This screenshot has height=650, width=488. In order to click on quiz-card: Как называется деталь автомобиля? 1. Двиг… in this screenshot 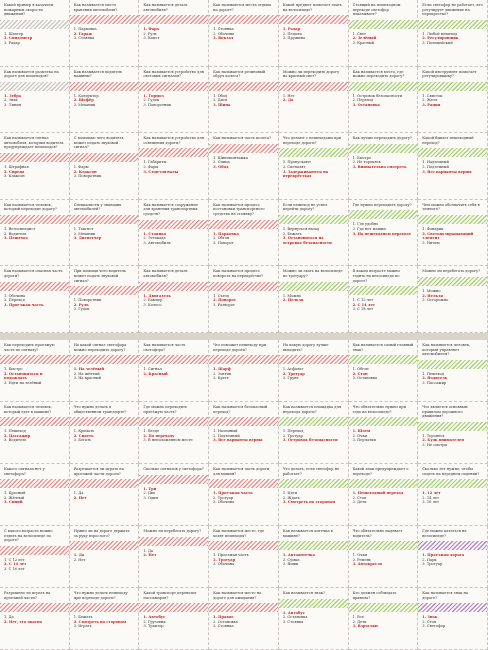, I will do `click(174, 299)`.